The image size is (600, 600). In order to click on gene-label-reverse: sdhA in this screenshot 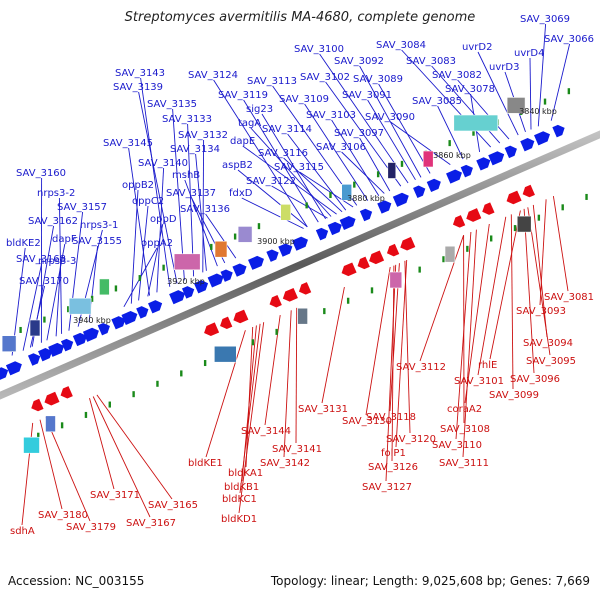, I will do `click(22, 531)`.